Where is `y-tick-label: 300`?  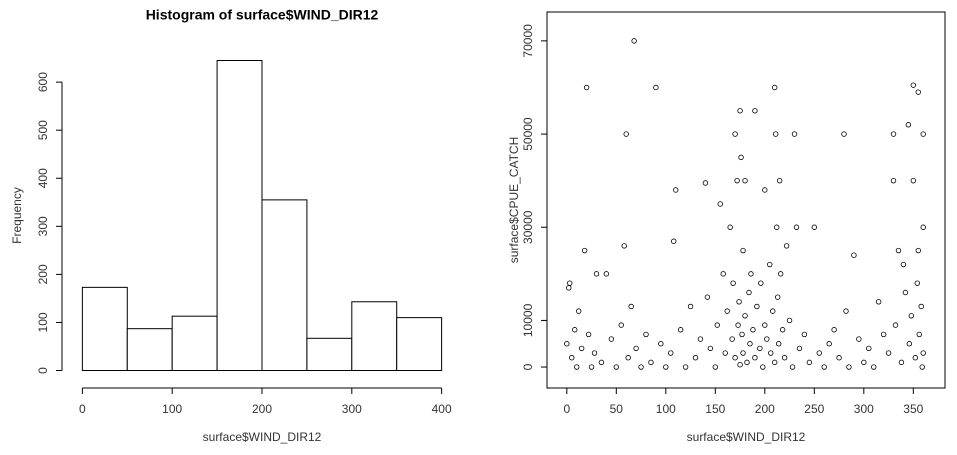 y-tick-label: 300 is located at coordinates (43, 226).